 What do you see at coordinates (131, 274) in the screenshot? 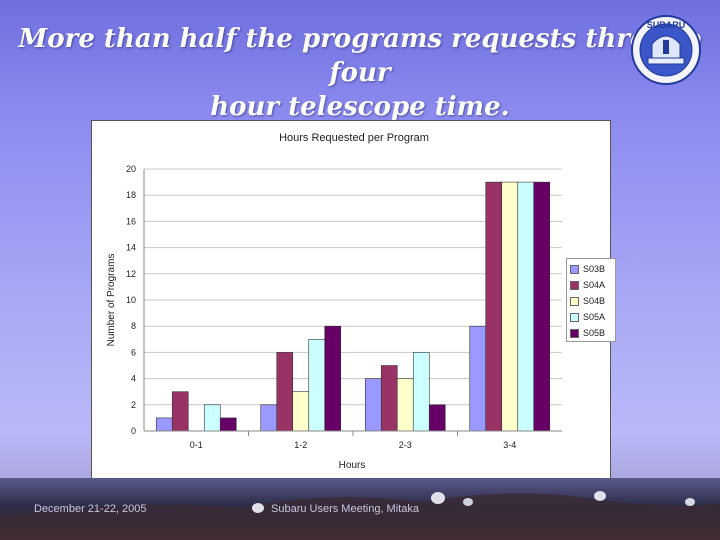
I see `y-tick-label: 12` at bounding box center [131, 274].